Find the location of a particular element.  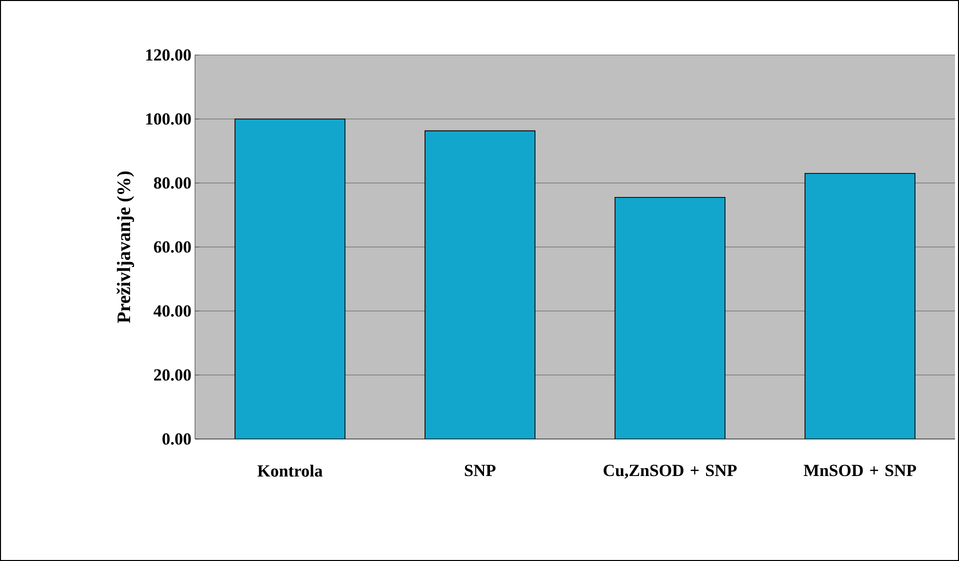

x-tick-label: Cu,ZnSOD + SNP is located at coordinates (670, 471).